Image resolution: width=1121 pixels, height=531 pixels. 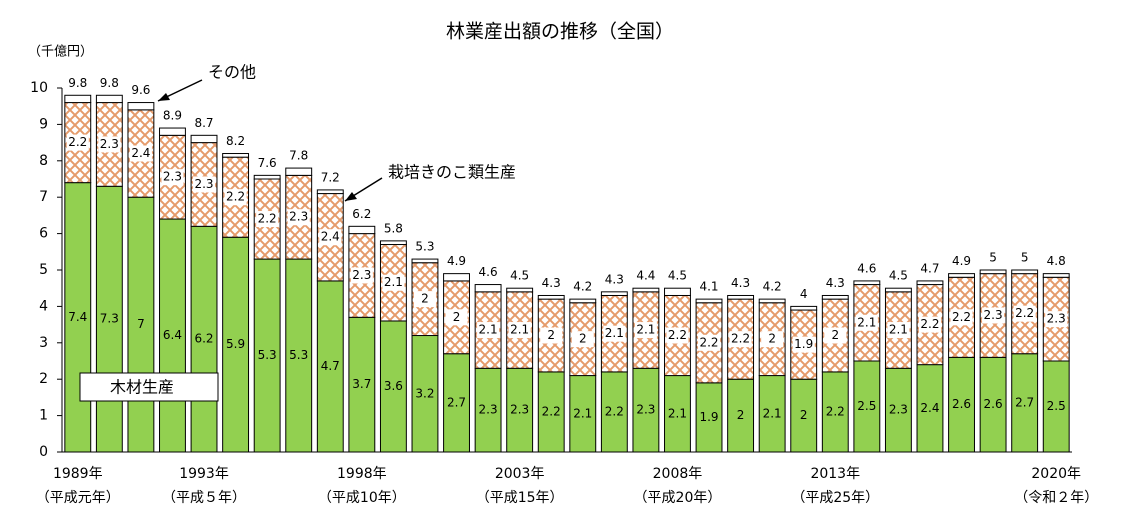 What do you see at coordinates (452, 172) in the screenshot?
I see `annotation: 栽培きのこ類生産` at bounding box center [452, 172].